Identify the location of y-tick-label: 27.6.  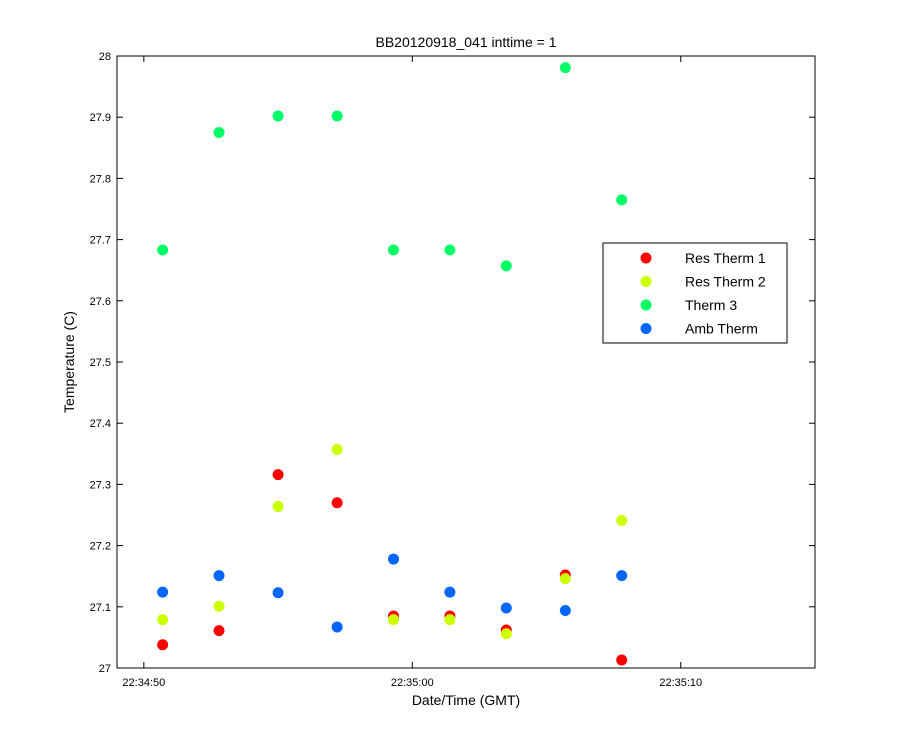
(100, 302).